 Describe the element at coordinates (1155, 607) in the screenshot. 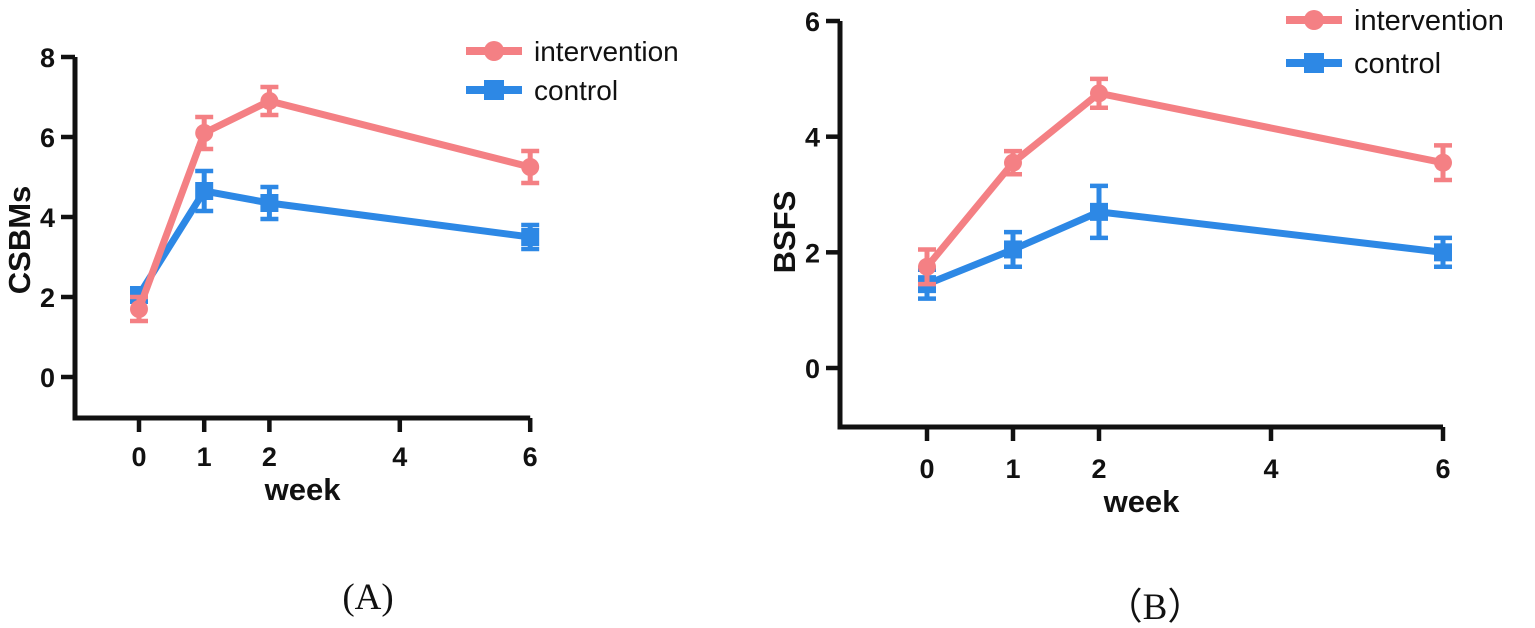

I see `caption-panel-b: （B）` at that location.